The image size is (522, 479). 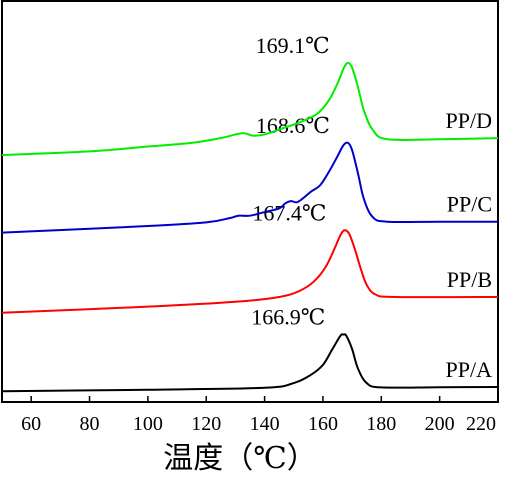 I want to click on x-axis-tick-labels: 60 80 100 120 140 160 180 200 220, so click(x=258, y=424).